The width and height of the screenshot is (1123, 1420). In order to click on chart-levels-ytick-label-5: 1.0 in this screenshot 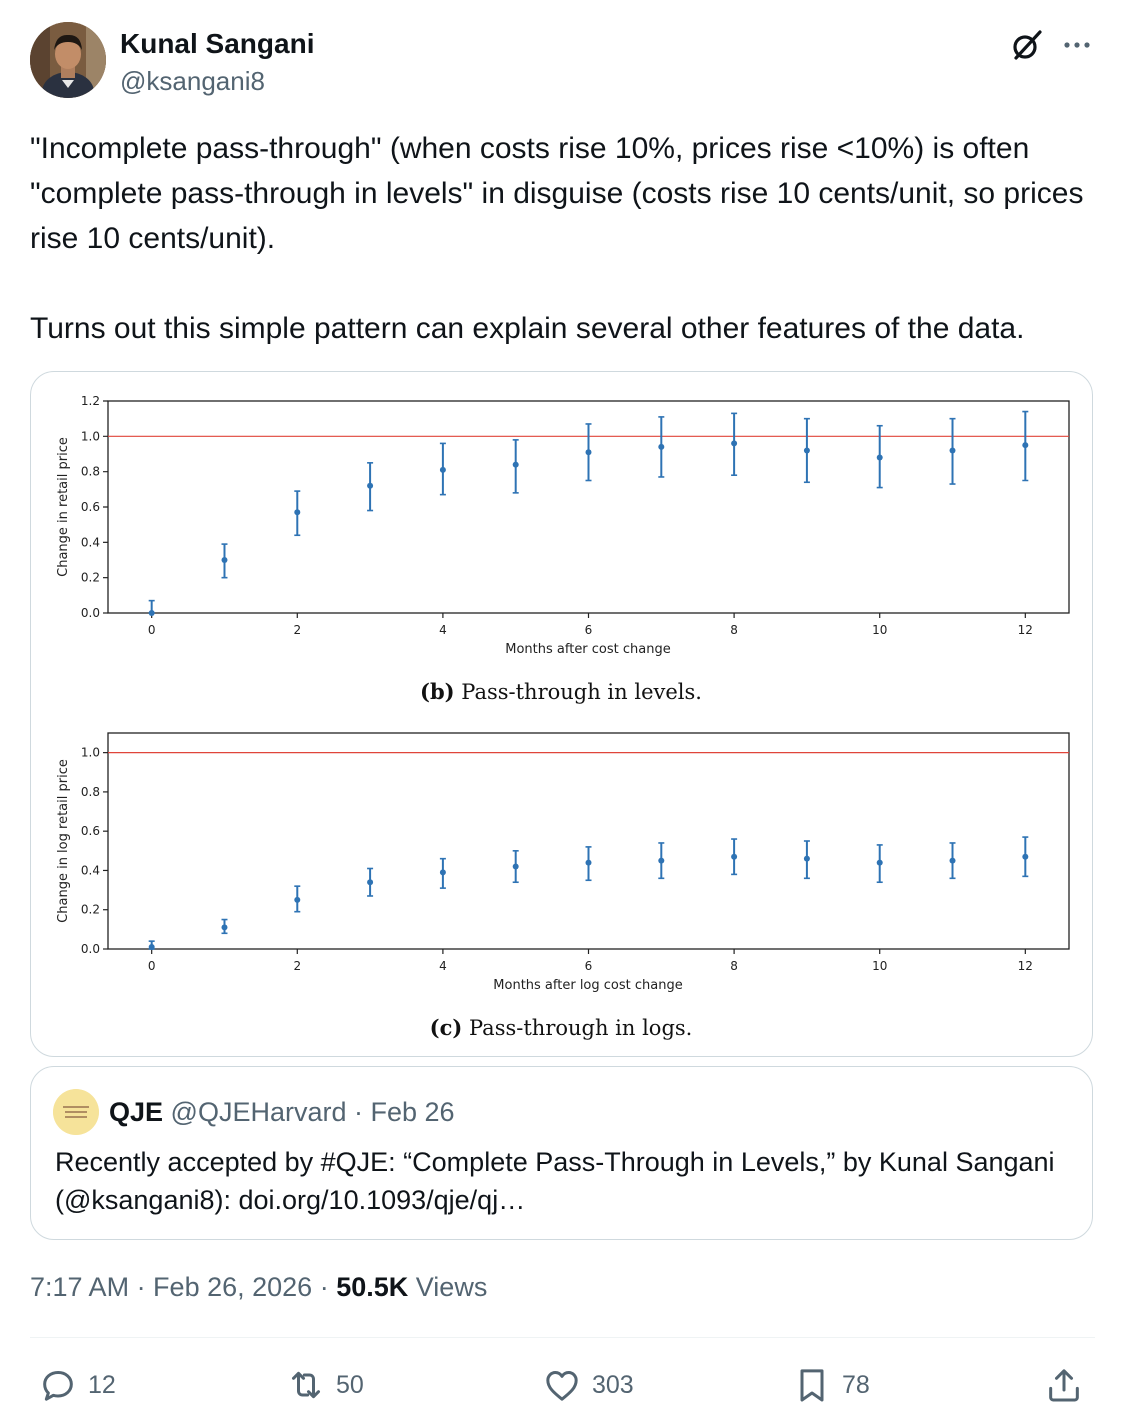, I will do `click(90, 436)`.